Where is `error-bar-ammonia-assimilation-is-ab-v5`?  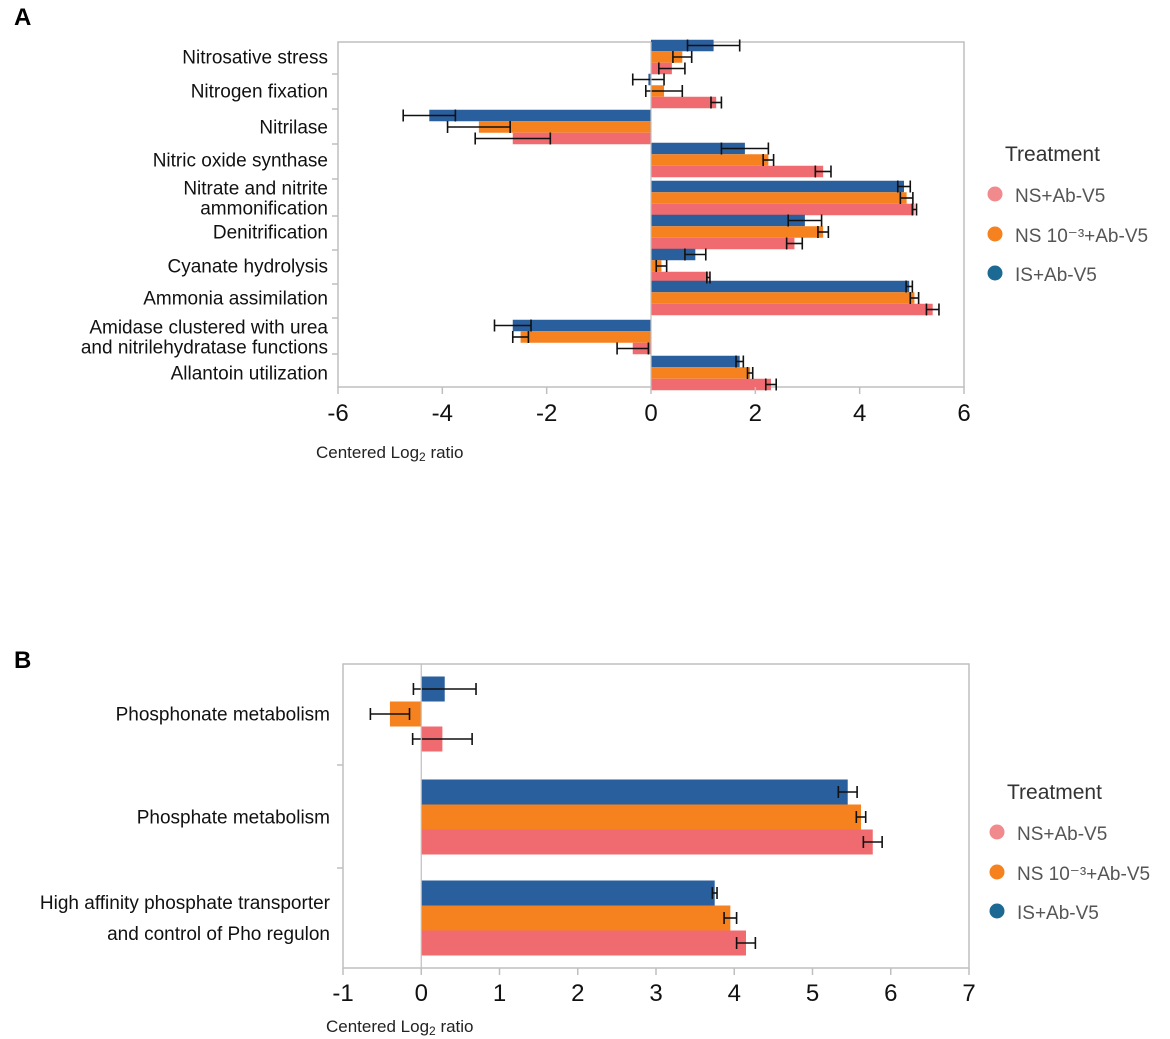
error-bar-ammonia-assimilation-is-ab-v5 is located at coordinates (909, 286).